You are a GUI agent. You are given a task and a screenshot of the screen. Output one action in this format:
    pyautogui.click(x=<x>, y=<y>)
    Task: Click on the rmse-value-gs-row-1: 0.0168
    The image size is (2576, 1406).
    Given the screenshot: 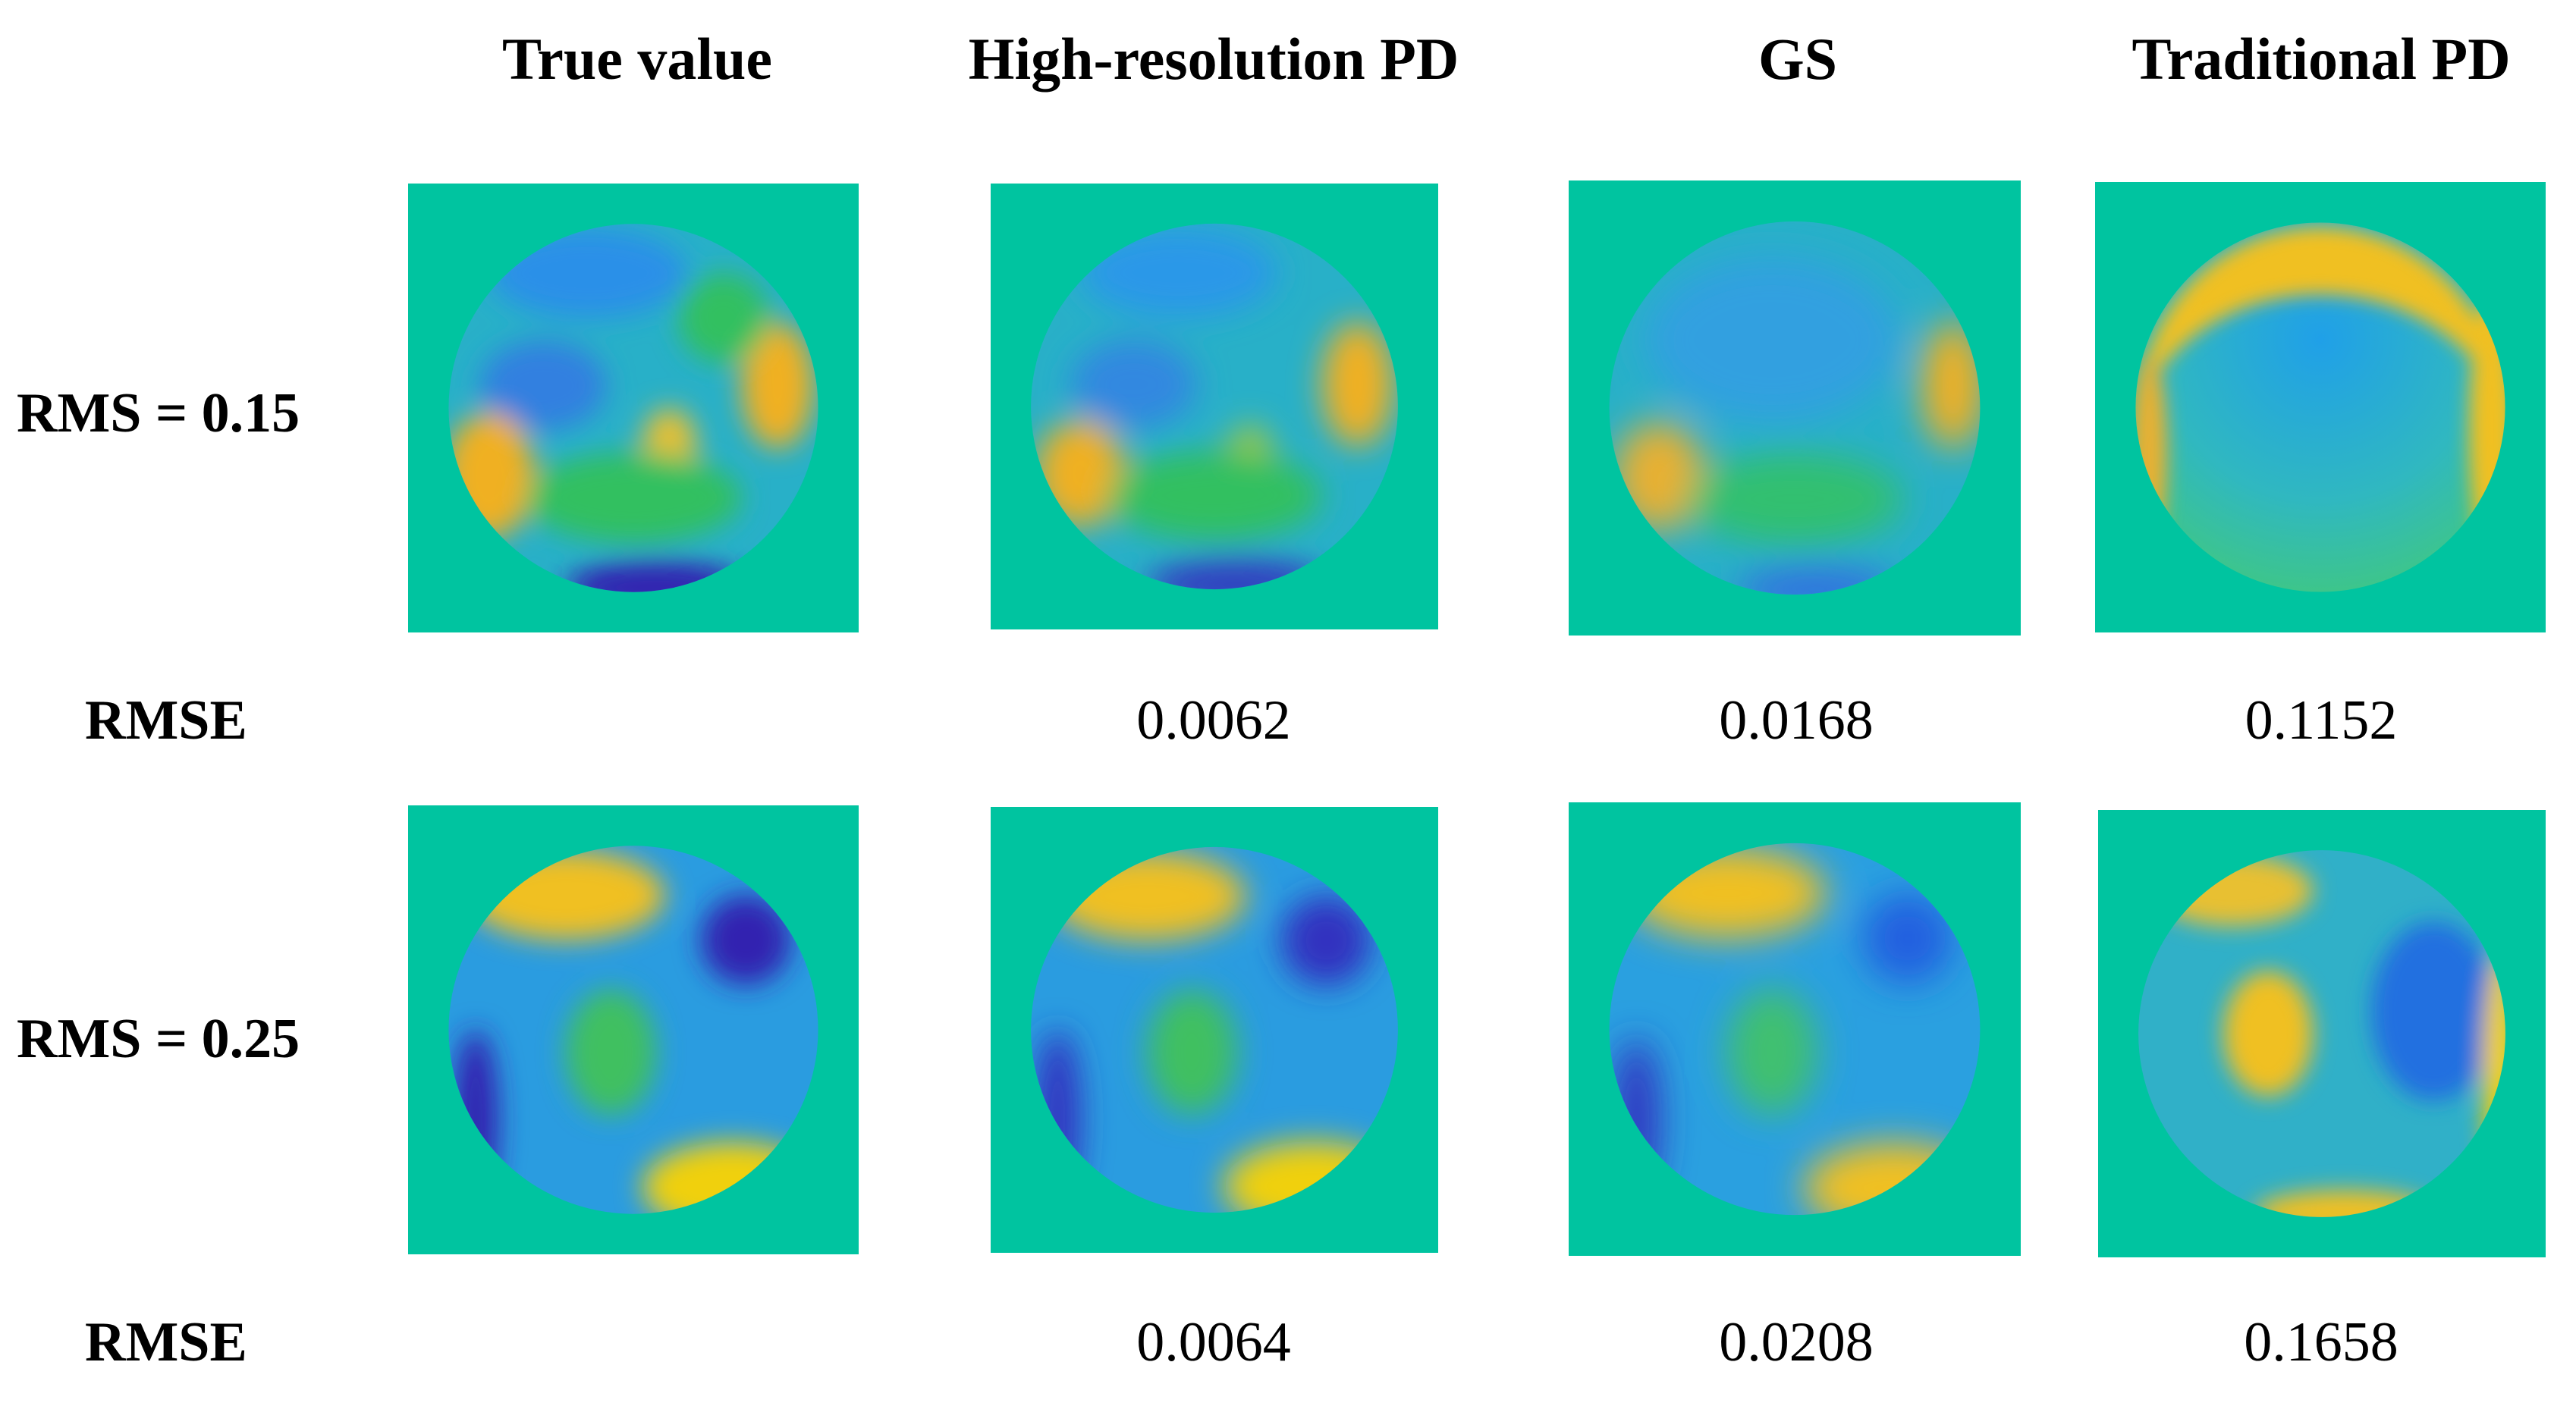 What is the action you would take?
    pyautogui.click(x=1796, y=720)
    